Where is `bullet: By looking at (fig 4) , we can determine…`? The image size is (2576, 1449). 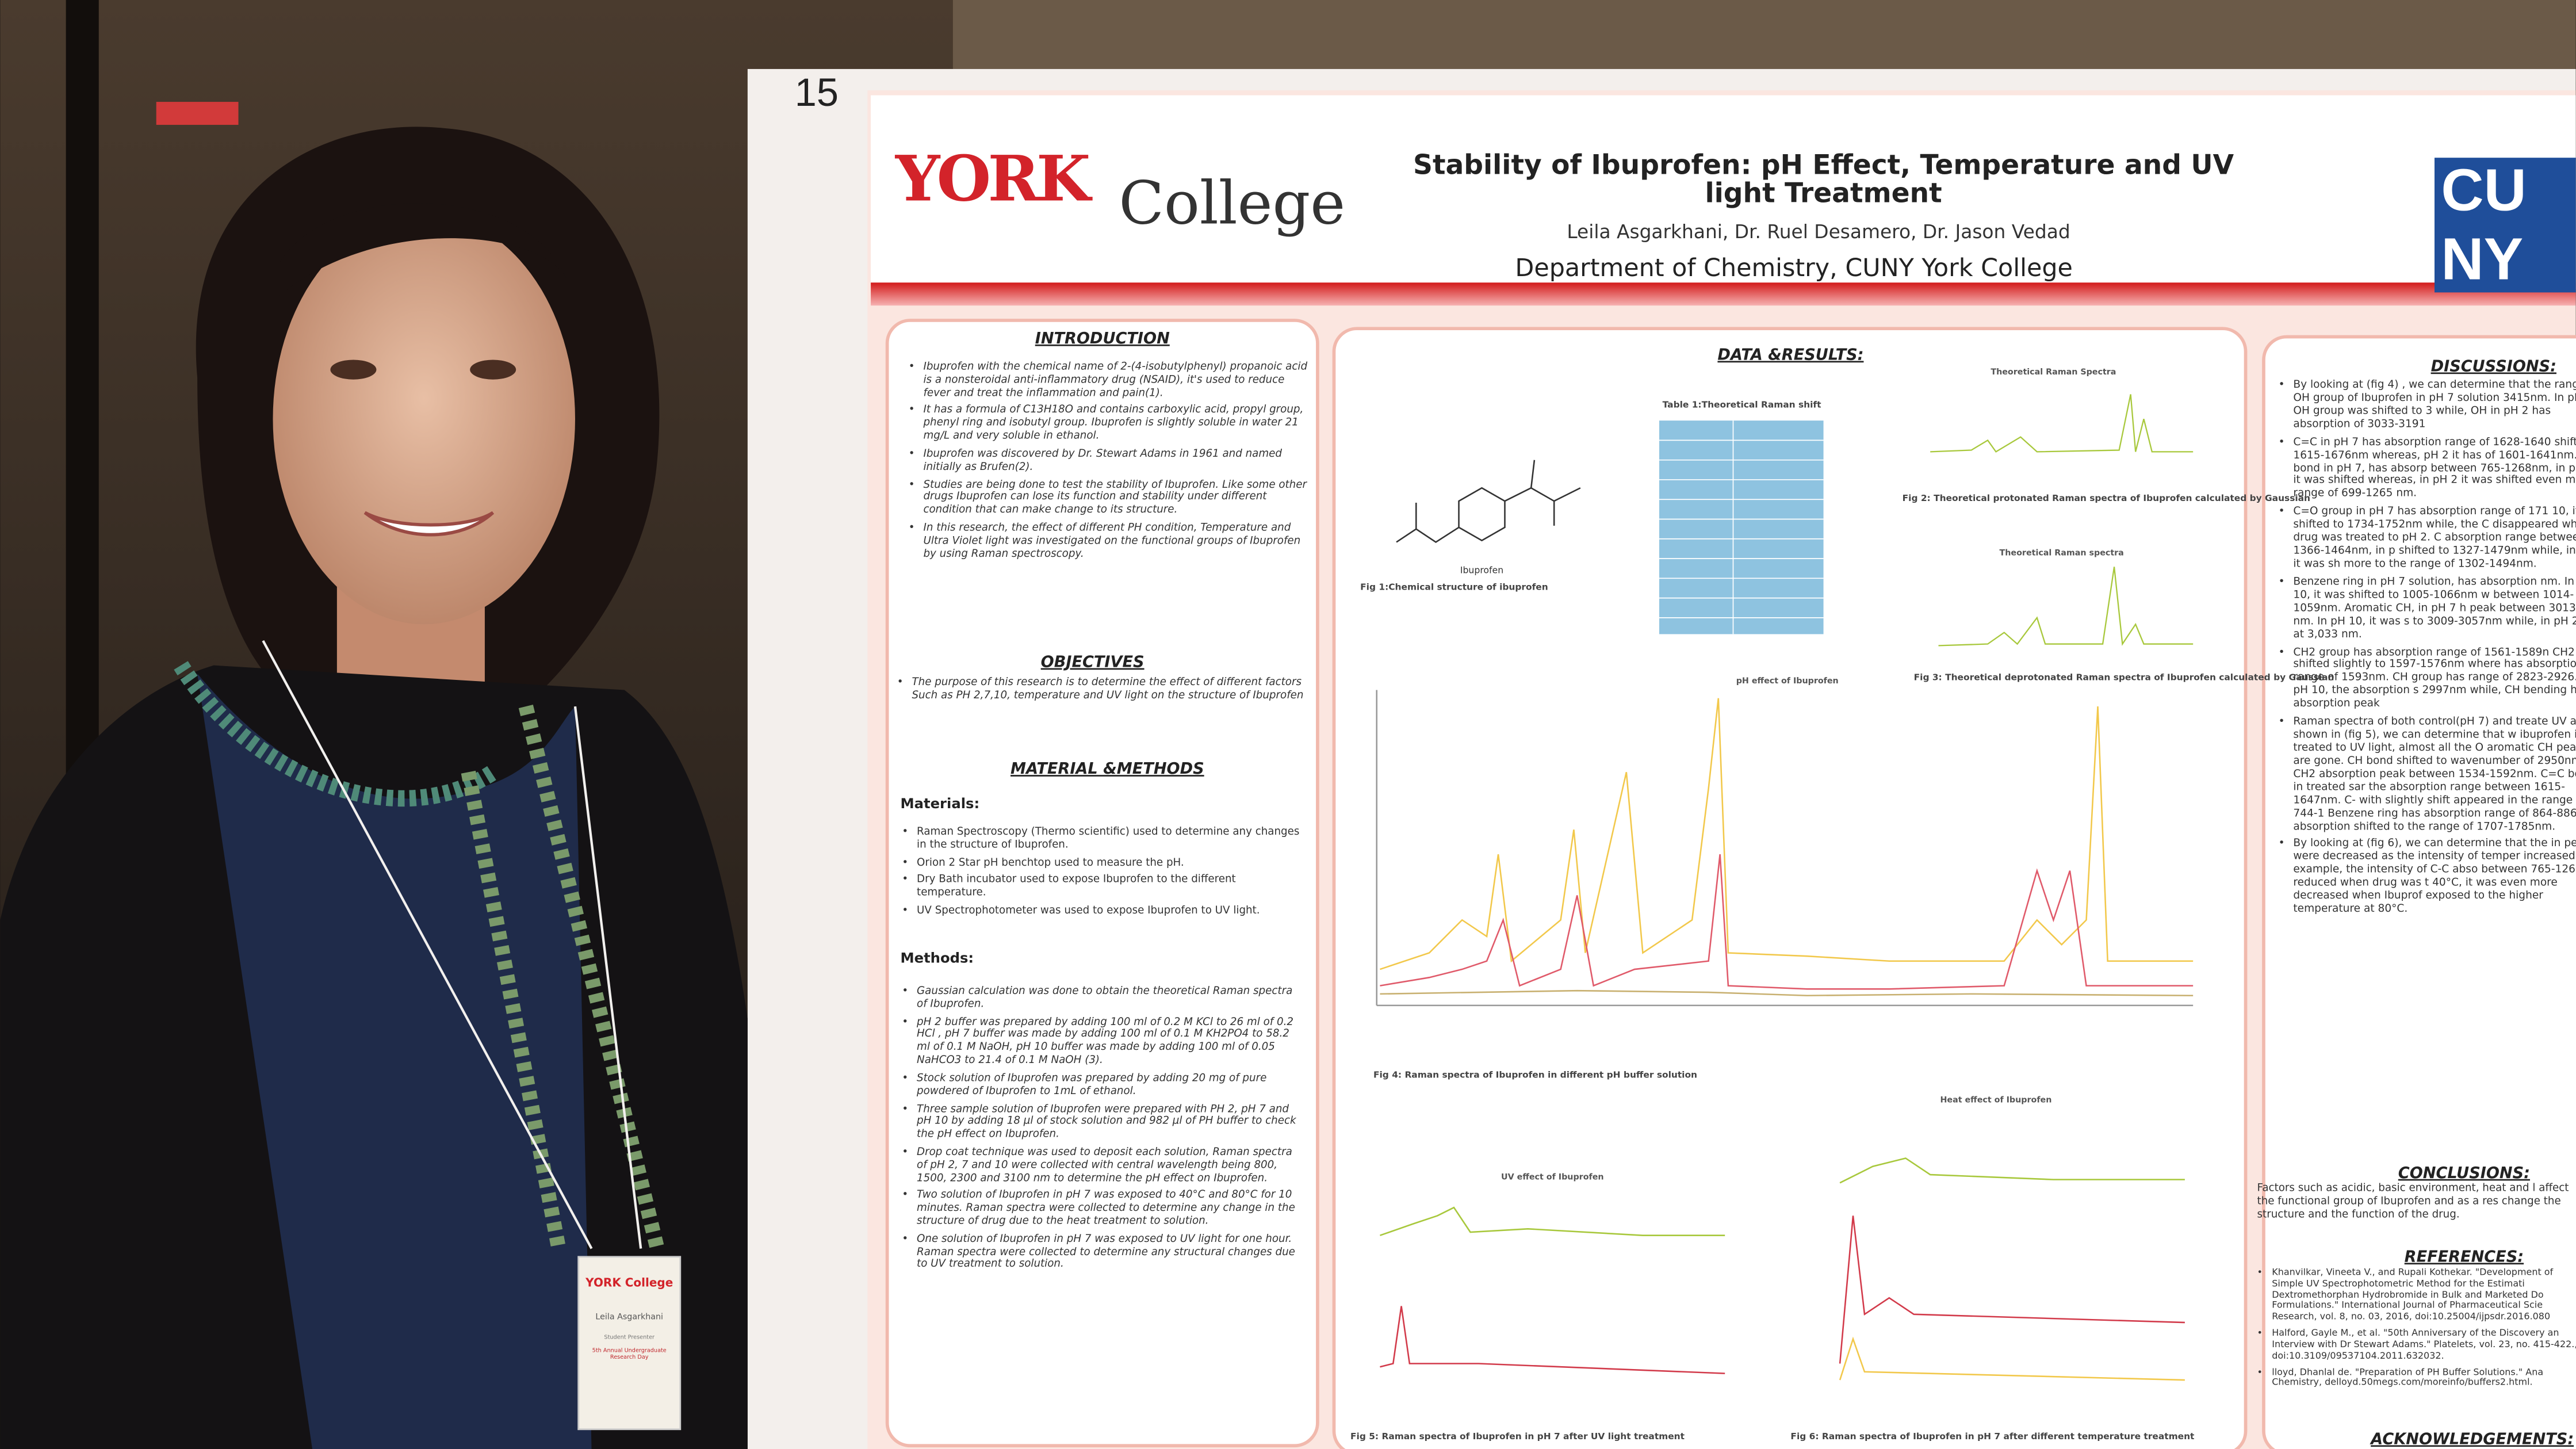
bullet: By looking at (fig 4) , we can determine… is located at coordinates (2427, 405).